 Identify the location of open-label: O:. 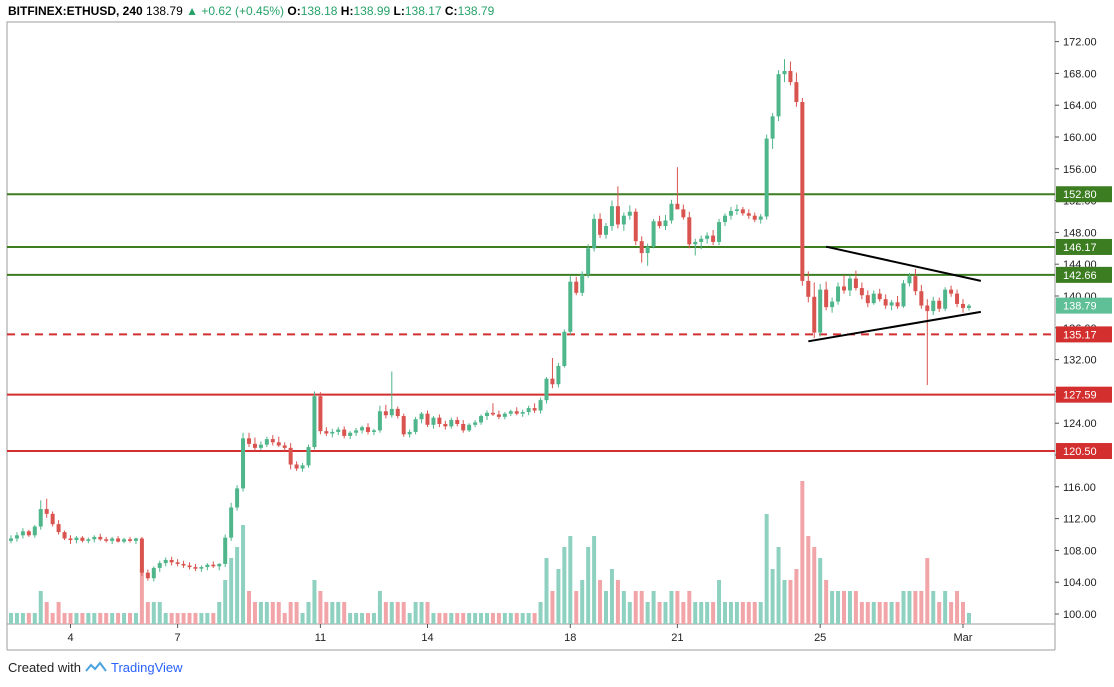
(294, 11).